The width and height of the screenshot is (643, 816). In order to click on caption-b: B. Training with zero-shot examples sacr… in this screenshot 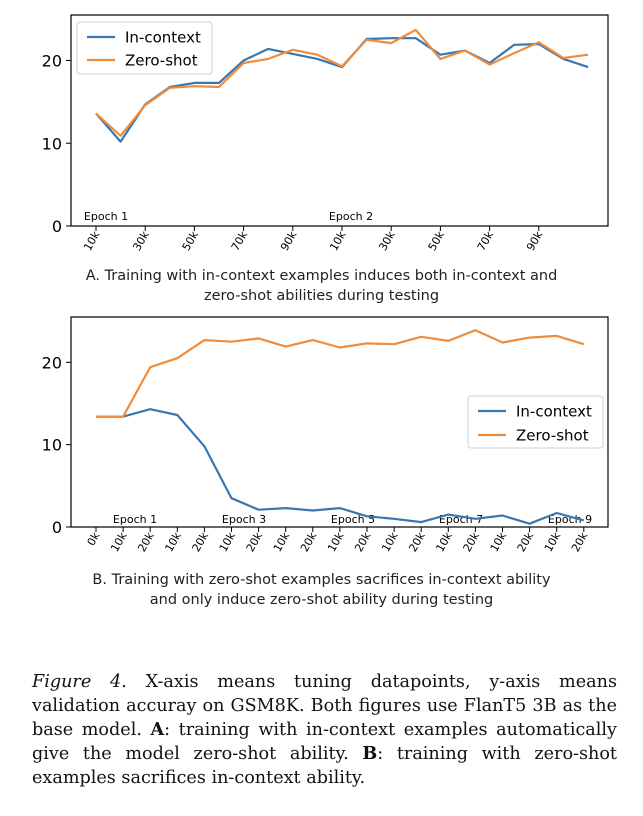, I will do `click(321, 590)`.